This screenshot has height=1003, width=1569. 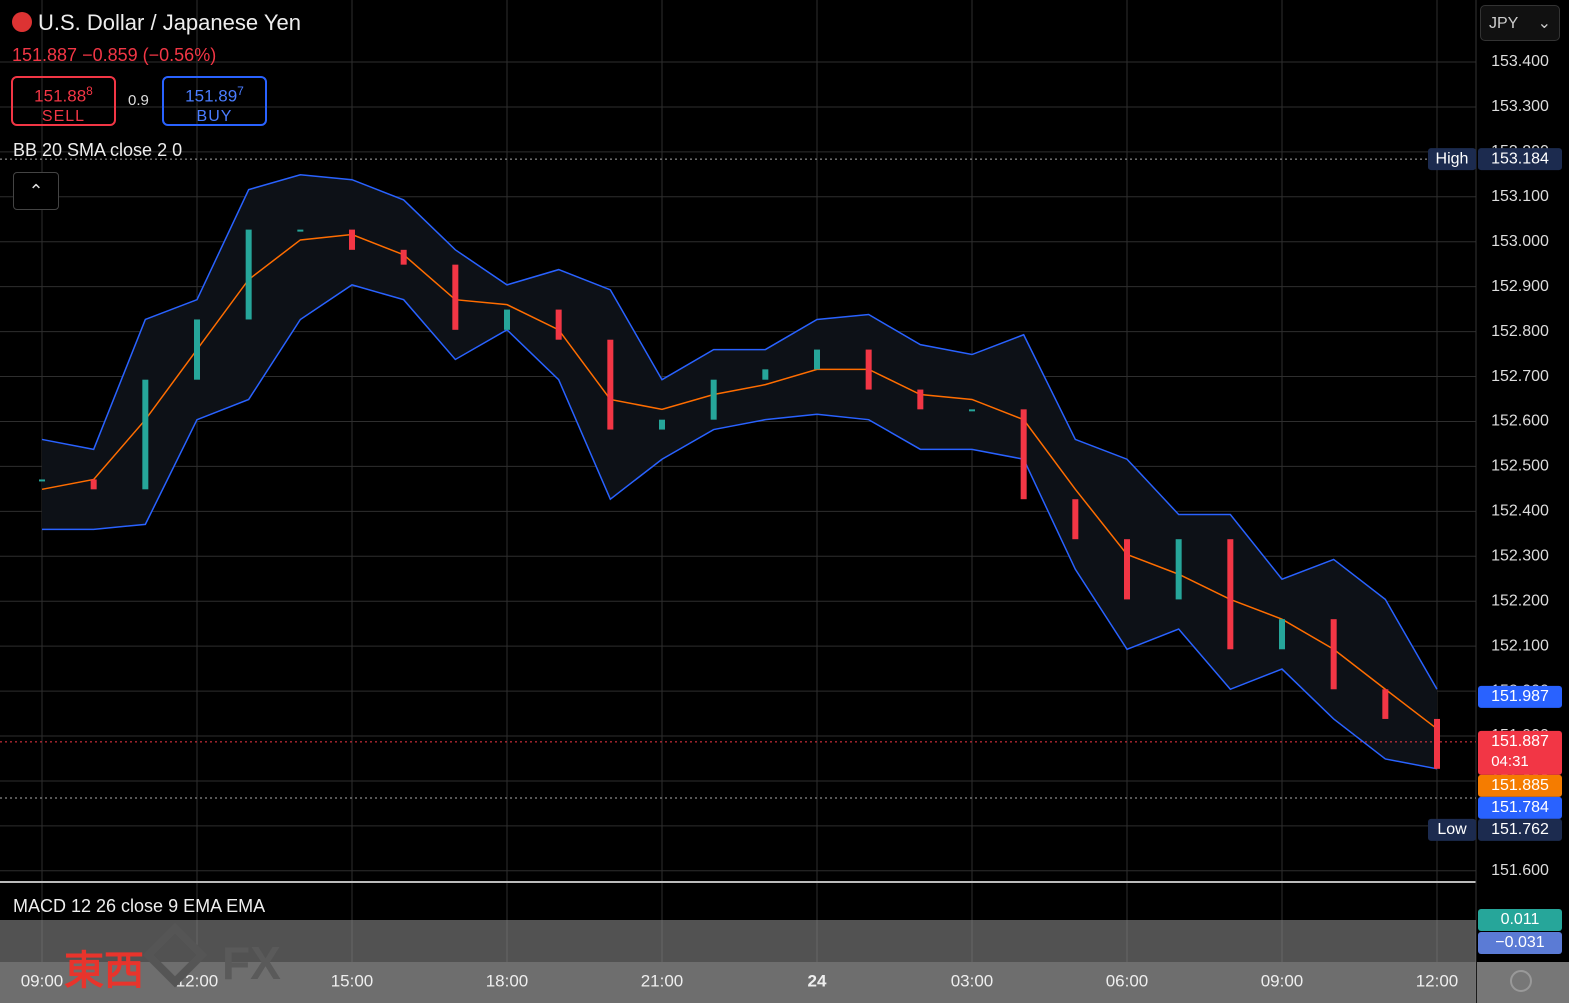 What do you see at coordinates (45, 55) in the screenshot?
I see `last-price: 151.887` at bounding box center [45, 55].